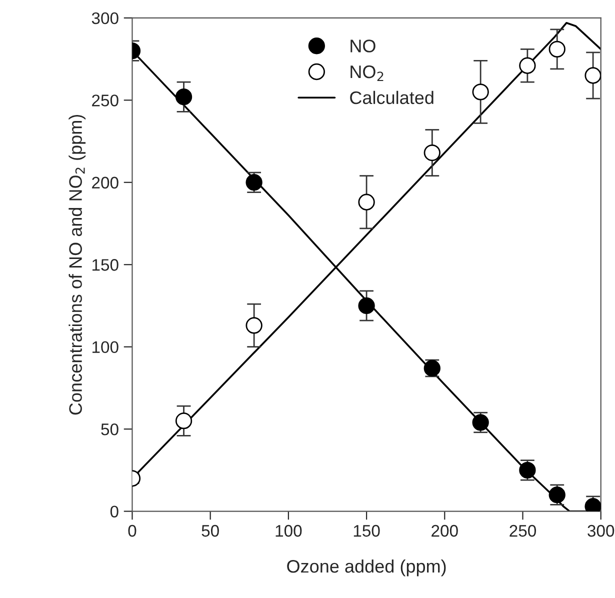 The height and width of the screenshot is (598, 615). I want to click on y-axis-title: Concentrations of NO and NO$_{2}$ (ppm), so click(77, 264).